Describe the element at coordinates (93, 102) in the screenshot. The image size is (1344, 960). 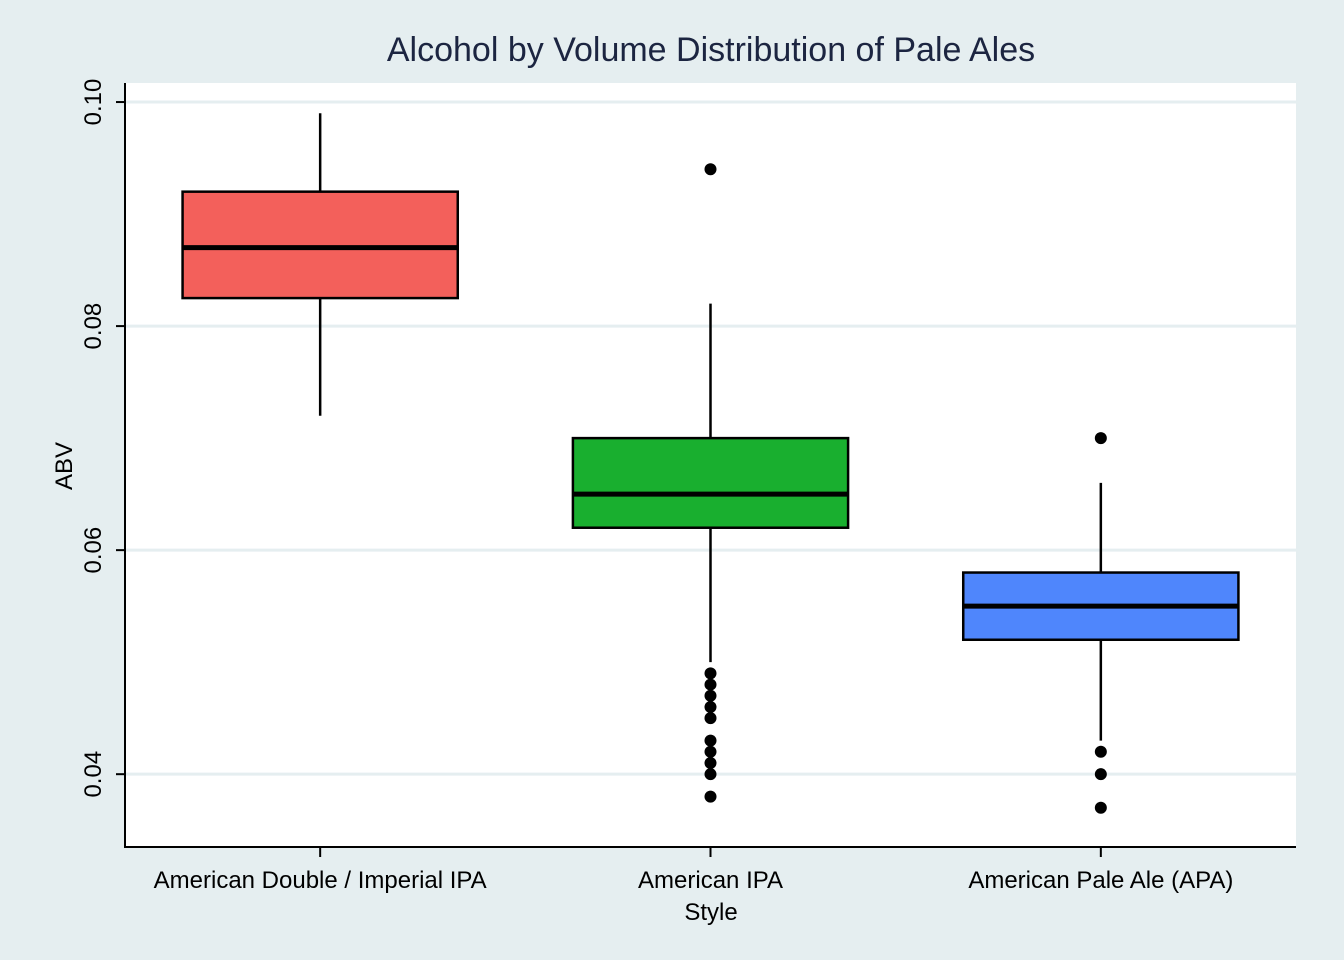
I see `y-tick-label: 0.10` at that location.